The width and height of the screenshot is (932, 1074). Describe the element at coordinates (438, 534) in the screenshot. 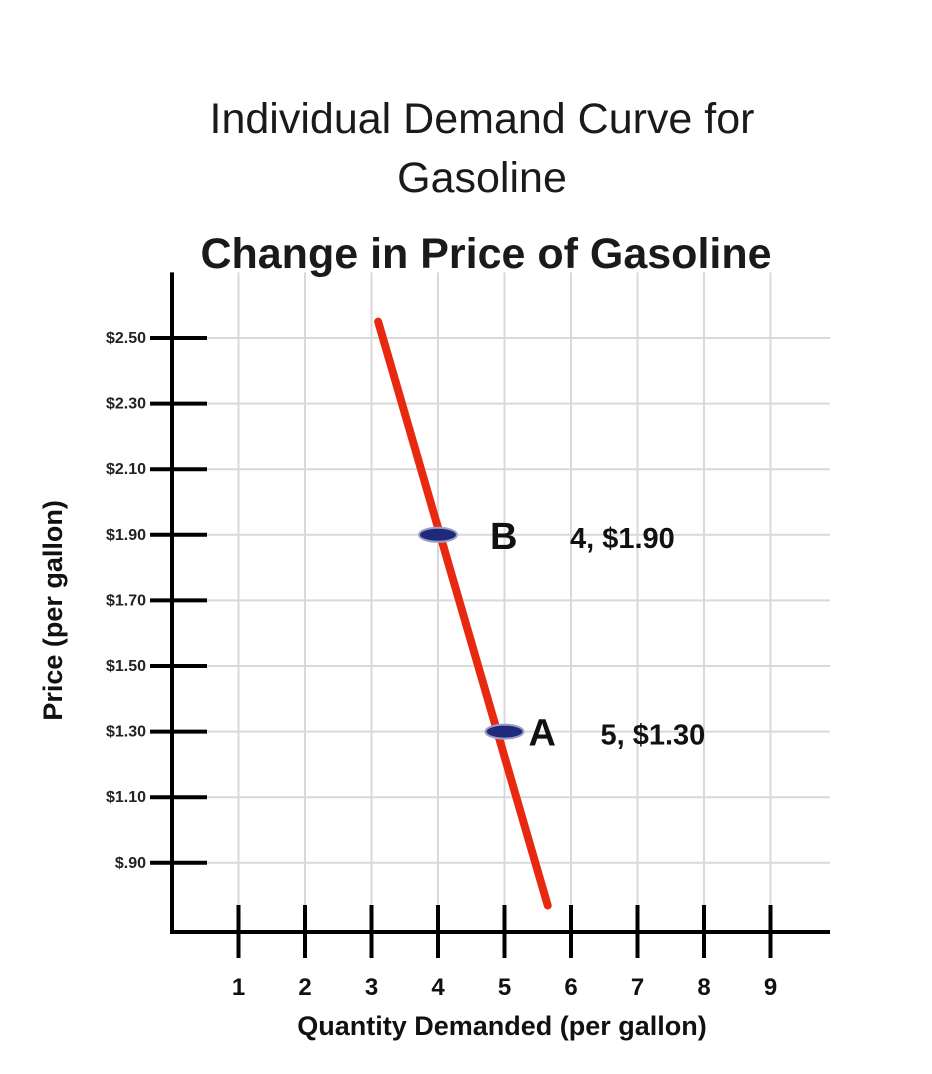

I see `point-marker-b` at that location.